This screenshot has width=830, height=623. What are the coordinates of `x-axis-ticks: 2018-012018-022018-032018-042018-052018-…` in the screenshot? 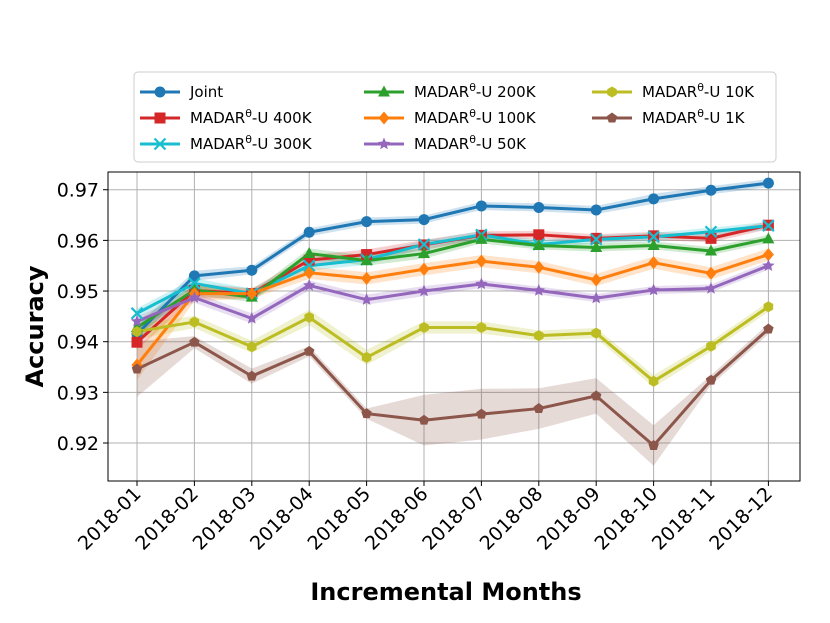 It's located at (425, 518).